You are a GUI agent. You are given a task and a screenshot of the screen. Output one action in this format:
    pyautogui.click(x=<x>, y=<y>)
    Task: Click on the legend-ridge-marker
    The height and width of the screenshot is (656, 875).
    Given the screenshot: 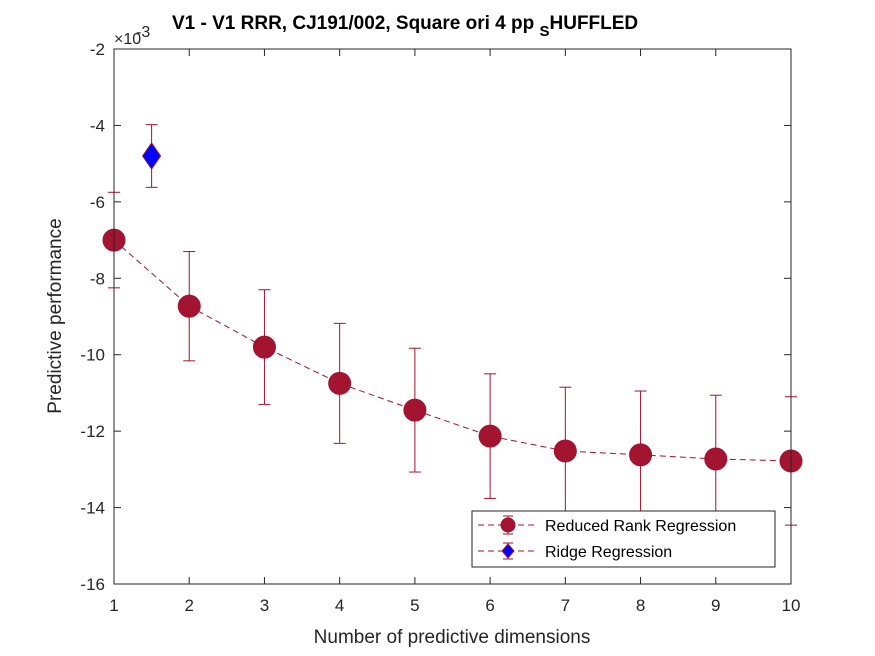 What is the action you would take?
    pyautogui.click(x=508, y=551)
    